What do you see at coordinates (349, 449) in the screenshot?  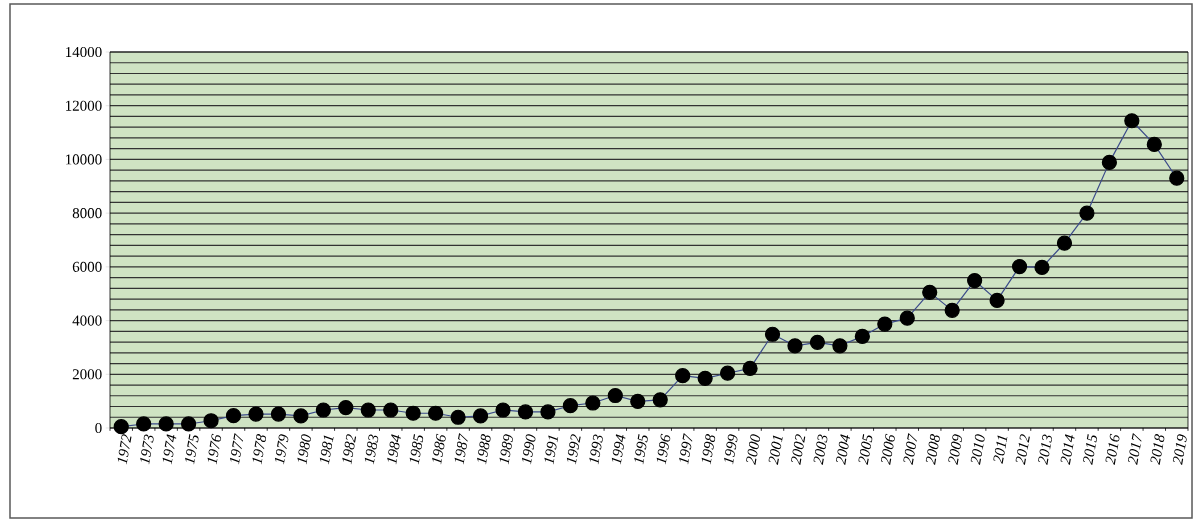 I see `x-tick-label: 1982` at bounding box center [349, 449].